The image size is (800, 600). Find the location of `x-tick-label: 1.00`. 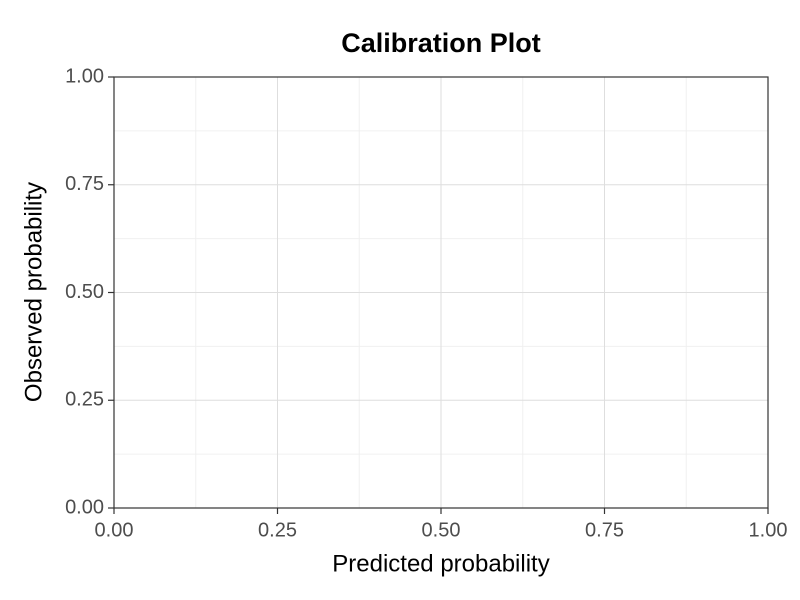

x-tick-label: 1.00 is located at coordinates (768, 530).